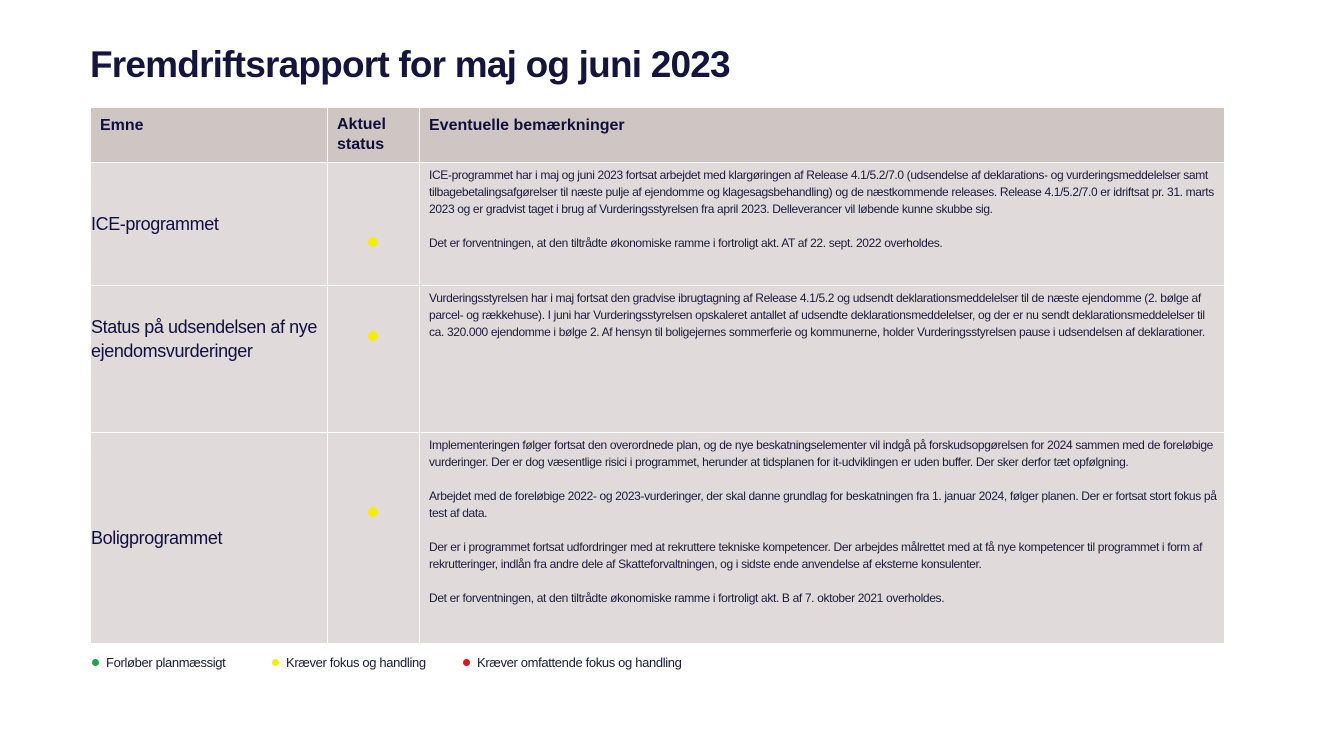  Describe the element at coordinates (579, 662) in the screenshot. I see `legend-label: Kræver omfattende fokus og handling` at that location.